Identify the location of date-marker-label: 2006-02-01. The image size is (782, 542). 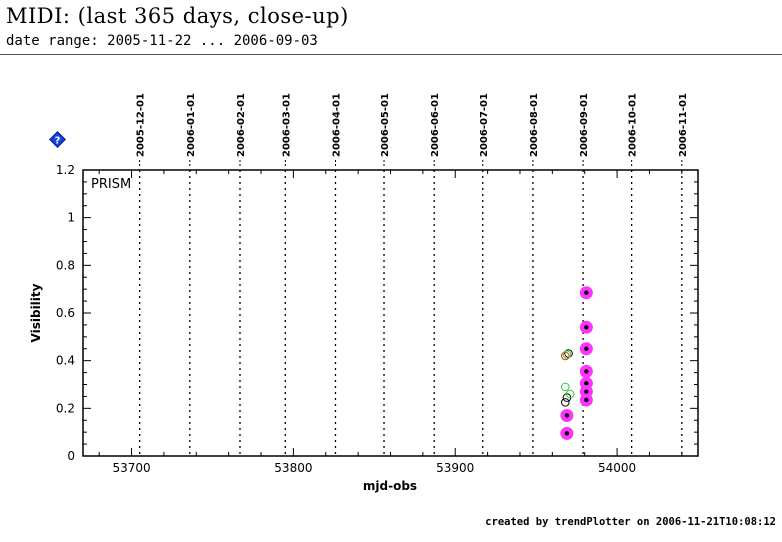
(241, 125).